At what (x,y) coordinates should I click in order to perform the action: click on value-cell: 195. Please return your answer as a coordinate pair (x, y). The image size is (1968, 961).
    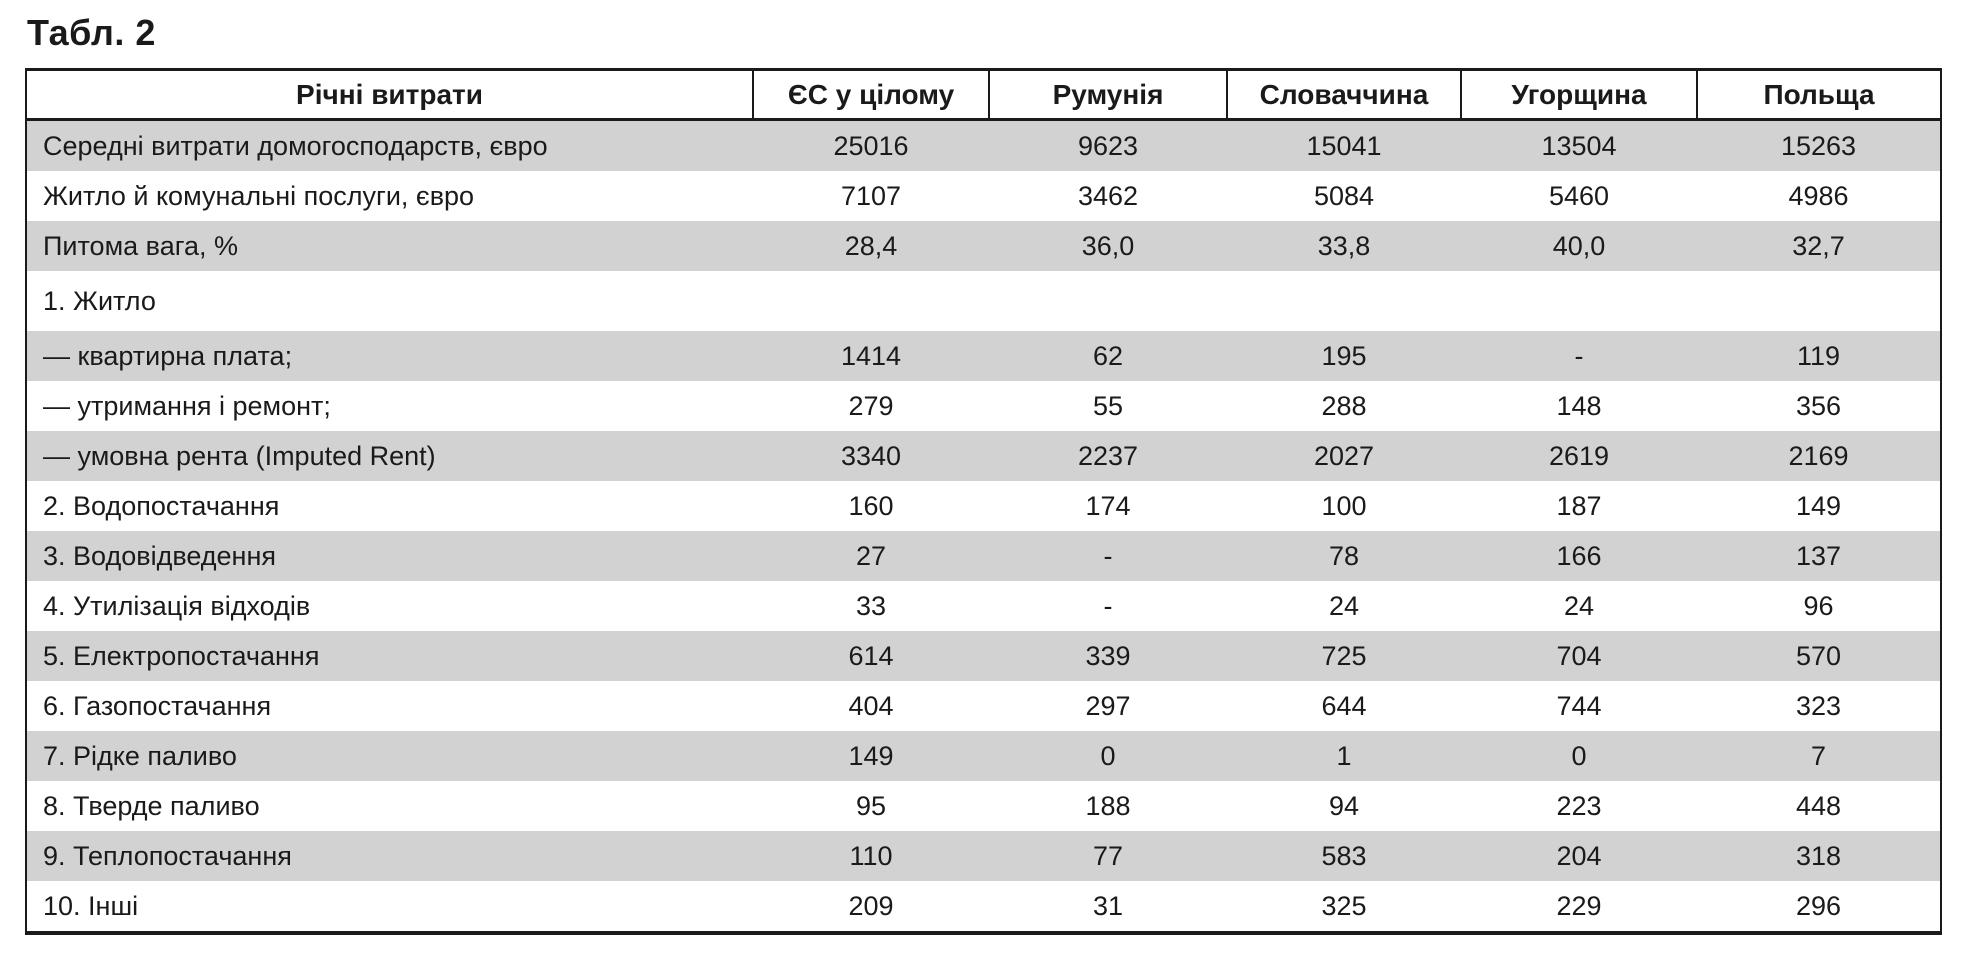
    Looking at the image, I should click on (1344, 355).